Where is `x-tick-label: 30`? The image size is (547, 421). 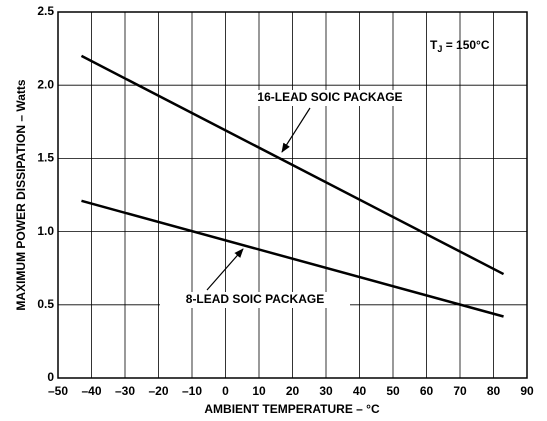
x-tick-label: 30 is located at coordinates (326, 391).